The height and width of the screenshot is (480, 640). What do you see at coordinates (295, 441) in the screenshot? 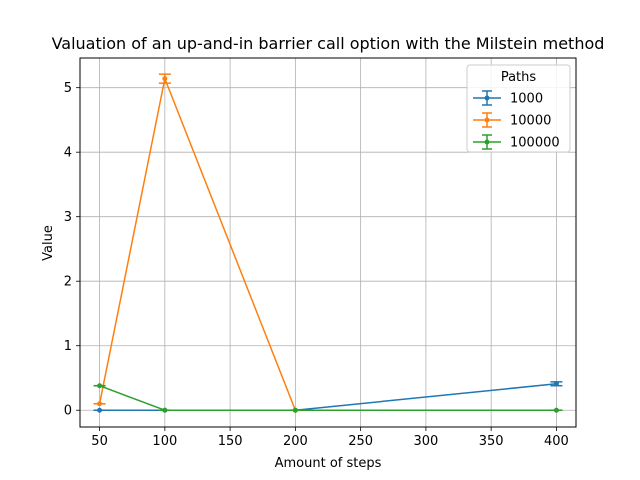
I see `x-tick-label: 200` at bounding box center [295, 441].